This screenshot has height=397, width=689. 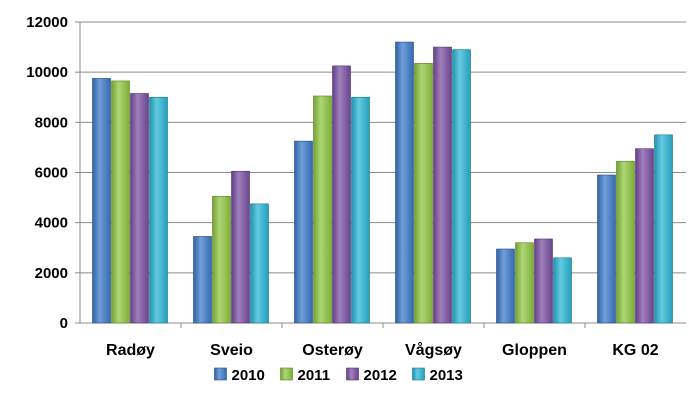 I want to click on y-tick-labels: 0 2000 4000 6000 8000 10000 12000, so click(x=47, y=173).